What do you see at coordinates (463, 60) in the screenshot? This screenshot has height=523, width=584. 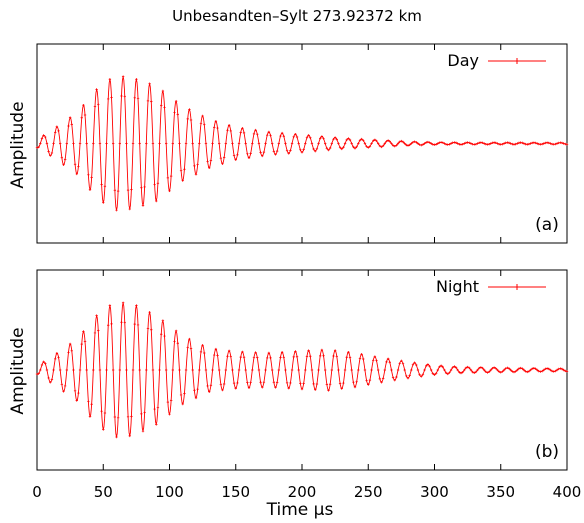 I see `panel-a-legend-label: Day` at bounding box center [463, 60].